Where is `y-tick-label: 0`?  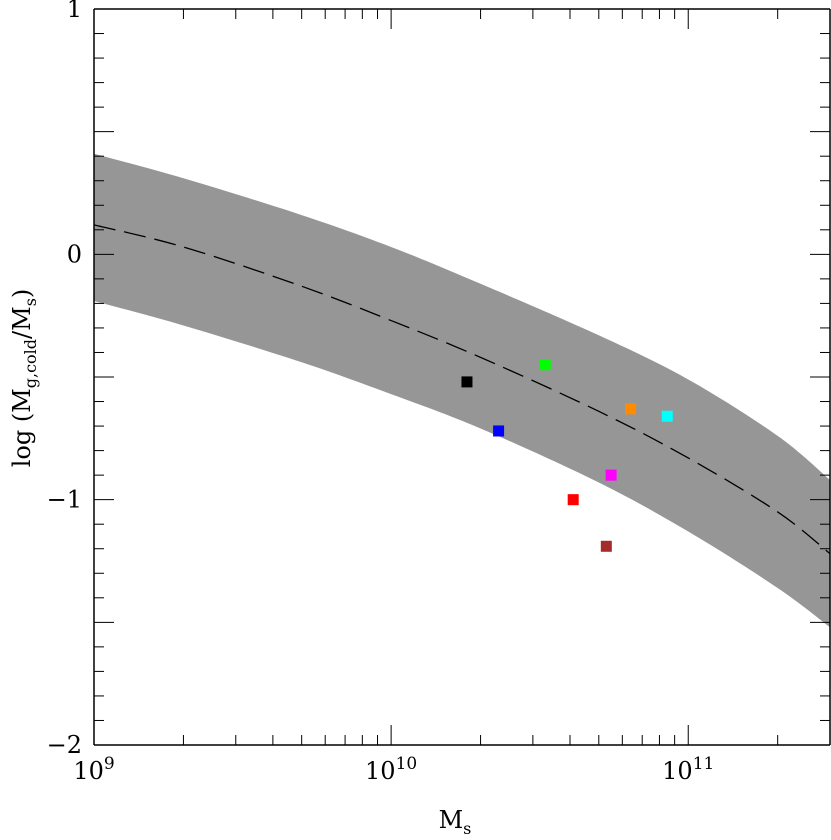 y-tick-label: 0 is located at coordinates (74, 254).